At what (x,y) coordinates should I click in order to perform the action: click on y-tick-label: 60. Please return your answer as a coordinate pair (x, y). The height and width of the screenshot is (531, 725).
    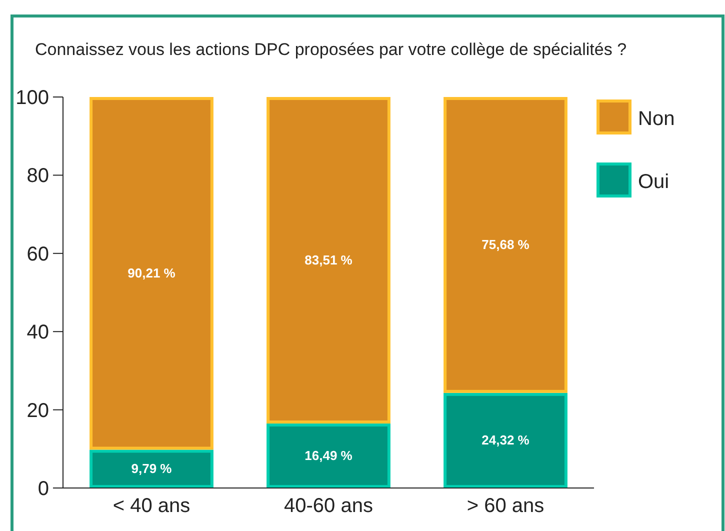
    Looking at the image, I should click on (37, 254).